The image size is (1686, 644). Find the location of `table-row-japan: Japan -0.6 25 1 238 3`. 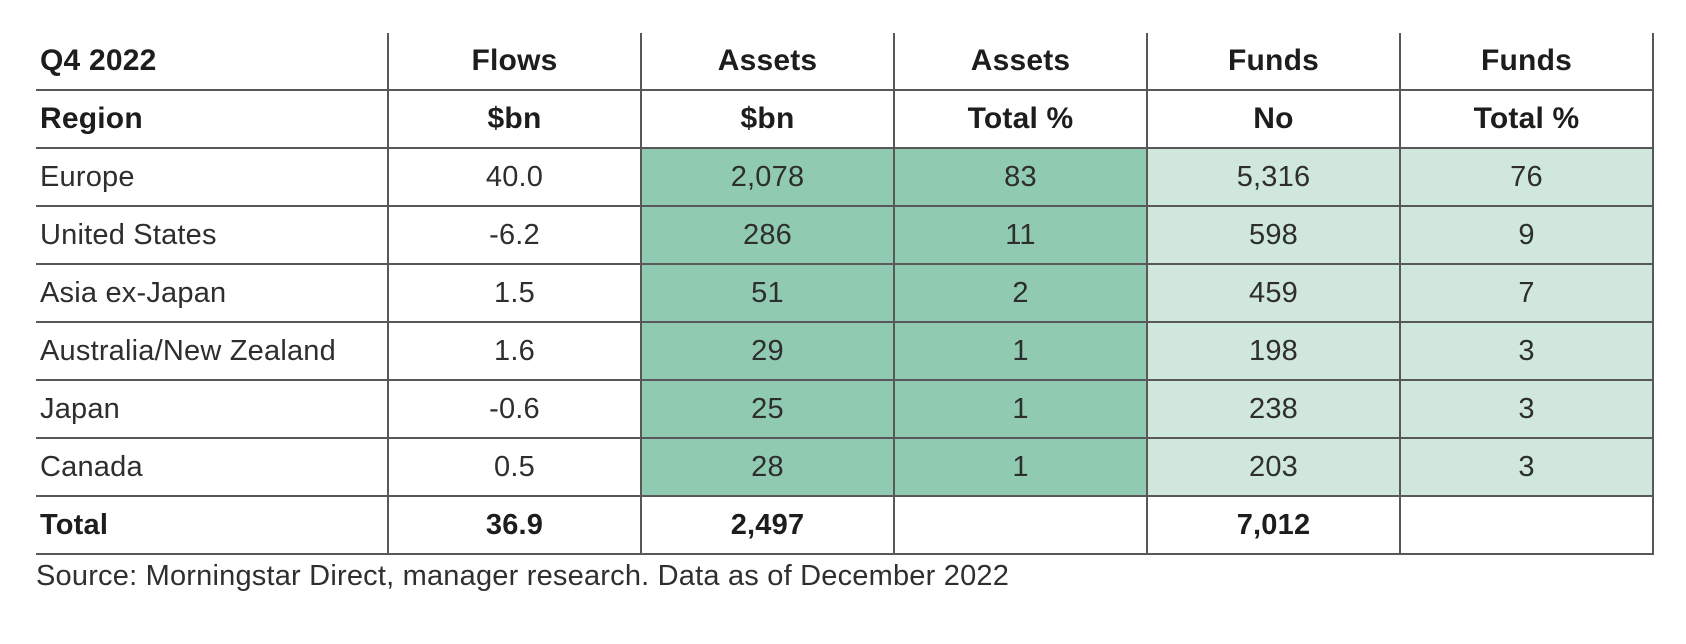

table-row-japan: Japan -0.6 25 1 238 3 is located at coordinates (845, 409).